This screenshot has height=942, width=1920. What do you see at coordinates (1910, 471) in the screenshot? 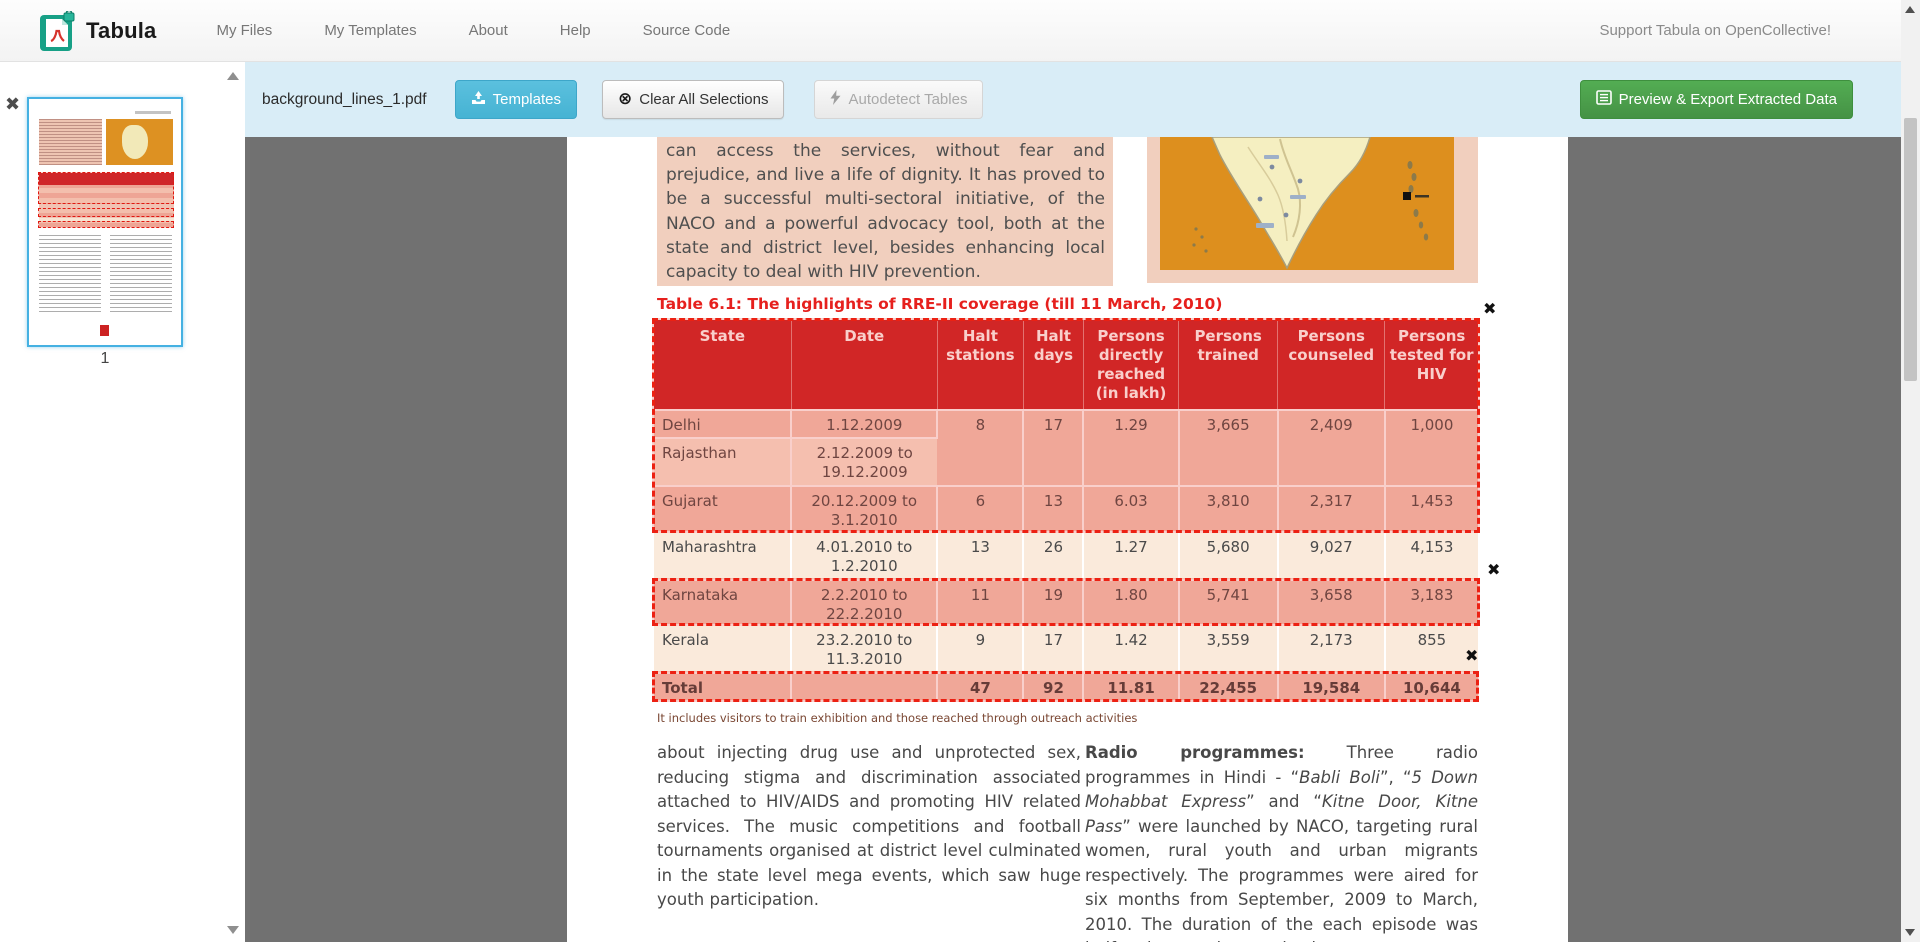
I see `main-scrollbar` at bounding box center [1910, 471].